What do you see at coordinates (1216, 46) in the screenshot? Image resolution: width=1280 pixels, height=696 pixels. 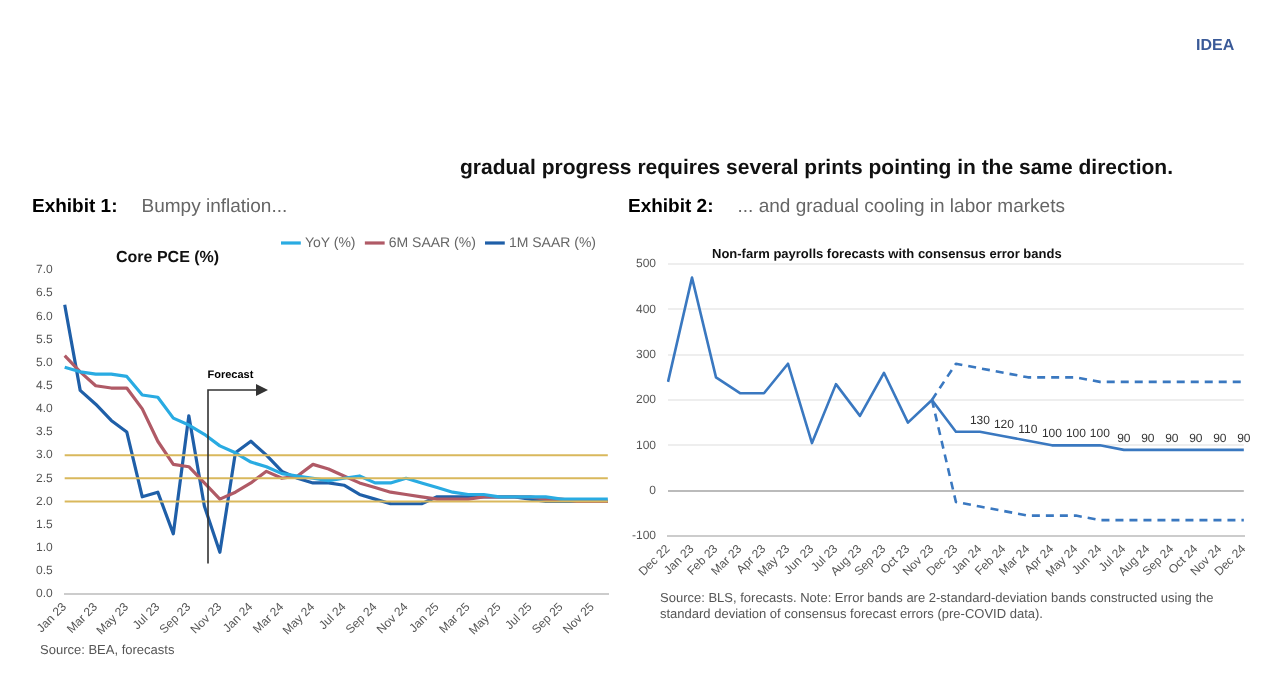 I see `text: IDEA` at bounding box center [1216, 46].